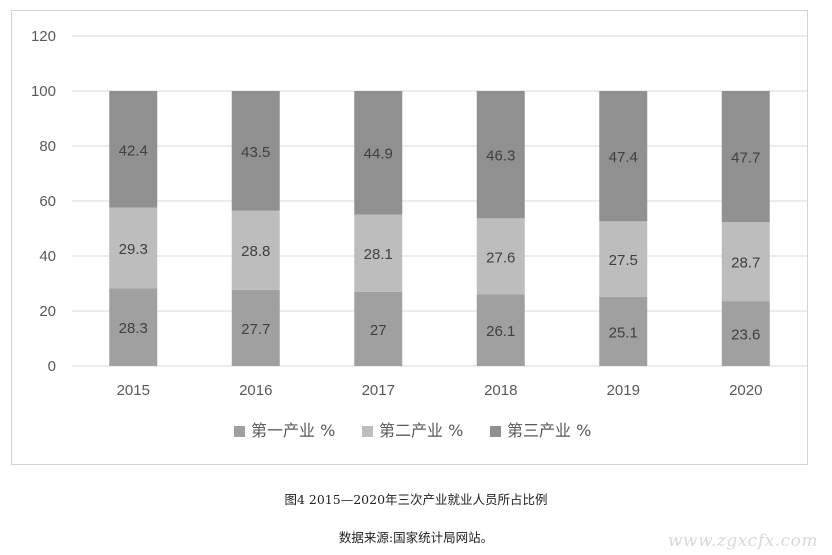 The height and width of the screenshot is (555, 832). What do you see at coordinates (421, 430) in the screenshot?
I see `legend-label: 第二产业 %` at bounding box center [421, 430].